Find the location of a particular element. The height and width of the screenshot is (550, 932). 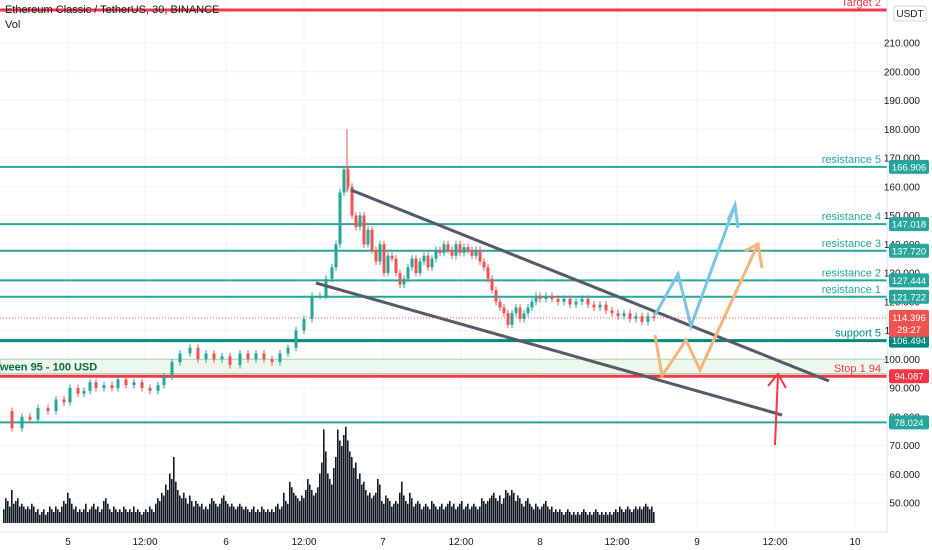

price-tick-label: 200.000 is located at coordinates (902, 72).